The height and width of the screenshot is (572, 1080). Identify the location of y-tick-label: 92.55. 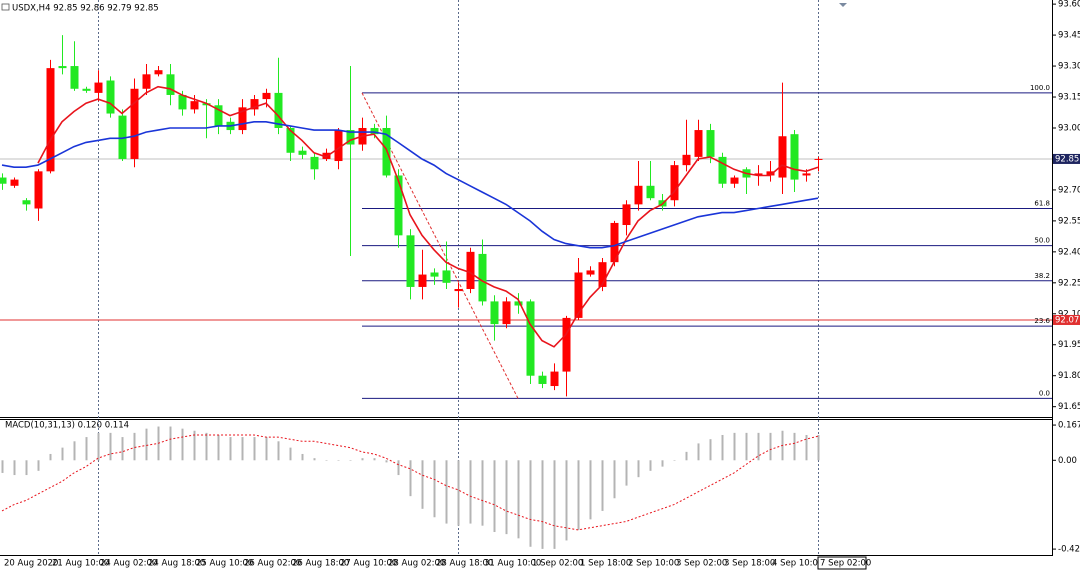
(1069, 221).